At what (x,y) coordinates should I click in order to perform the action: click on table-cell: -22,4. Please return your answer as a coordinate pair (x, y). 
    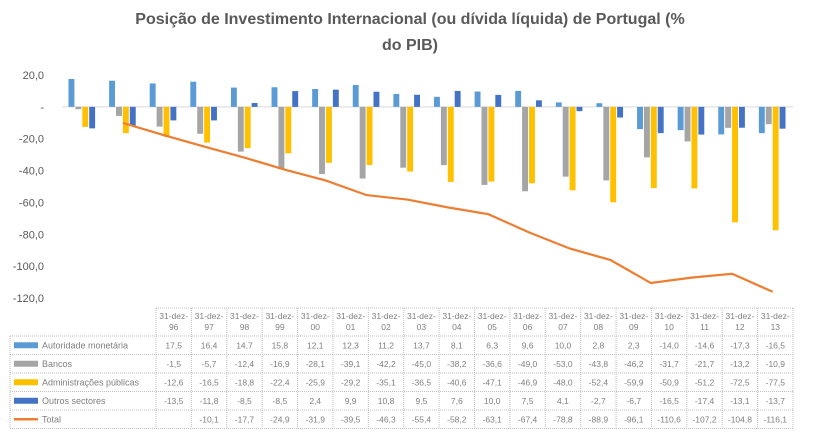
    Looking at the image, I should click on (280, 382).